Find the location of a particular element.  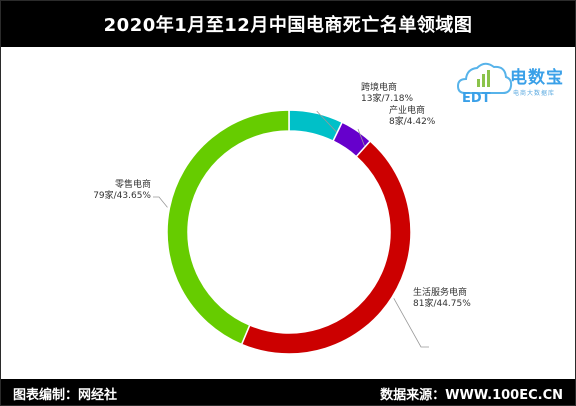

slice-value-label-2: 8家/4.42% is located at coordinates (412, 121).